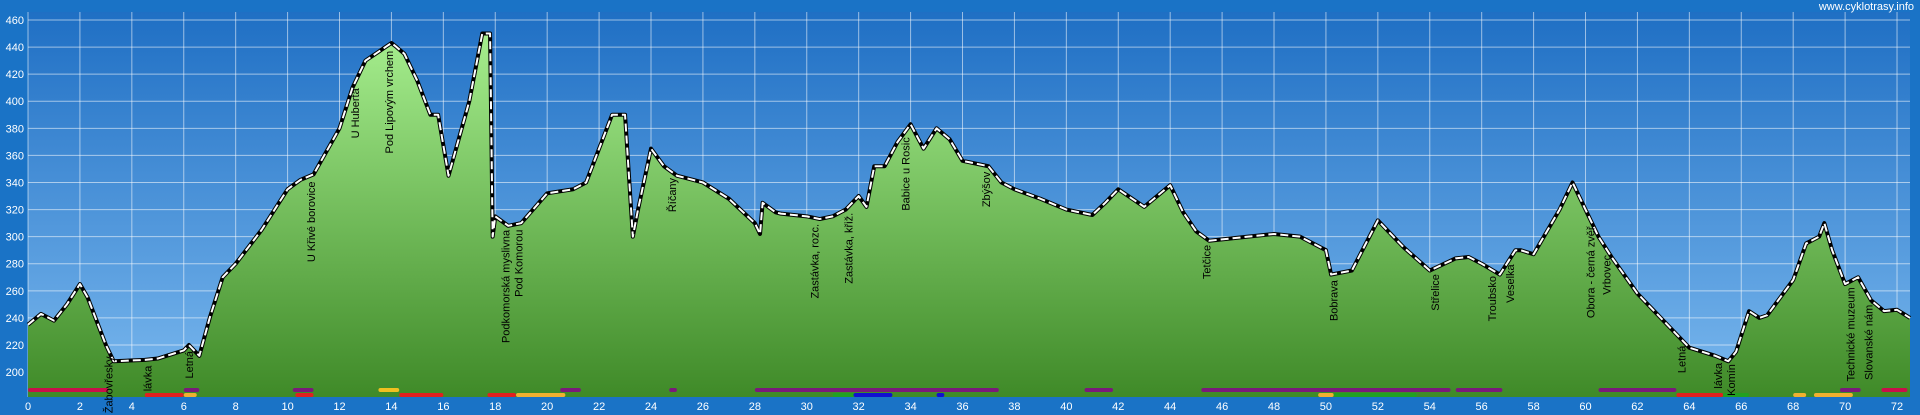  Describe the element at coordinates (755, 407) in the screenshot. I see `x-tick-label: 28` at that location.